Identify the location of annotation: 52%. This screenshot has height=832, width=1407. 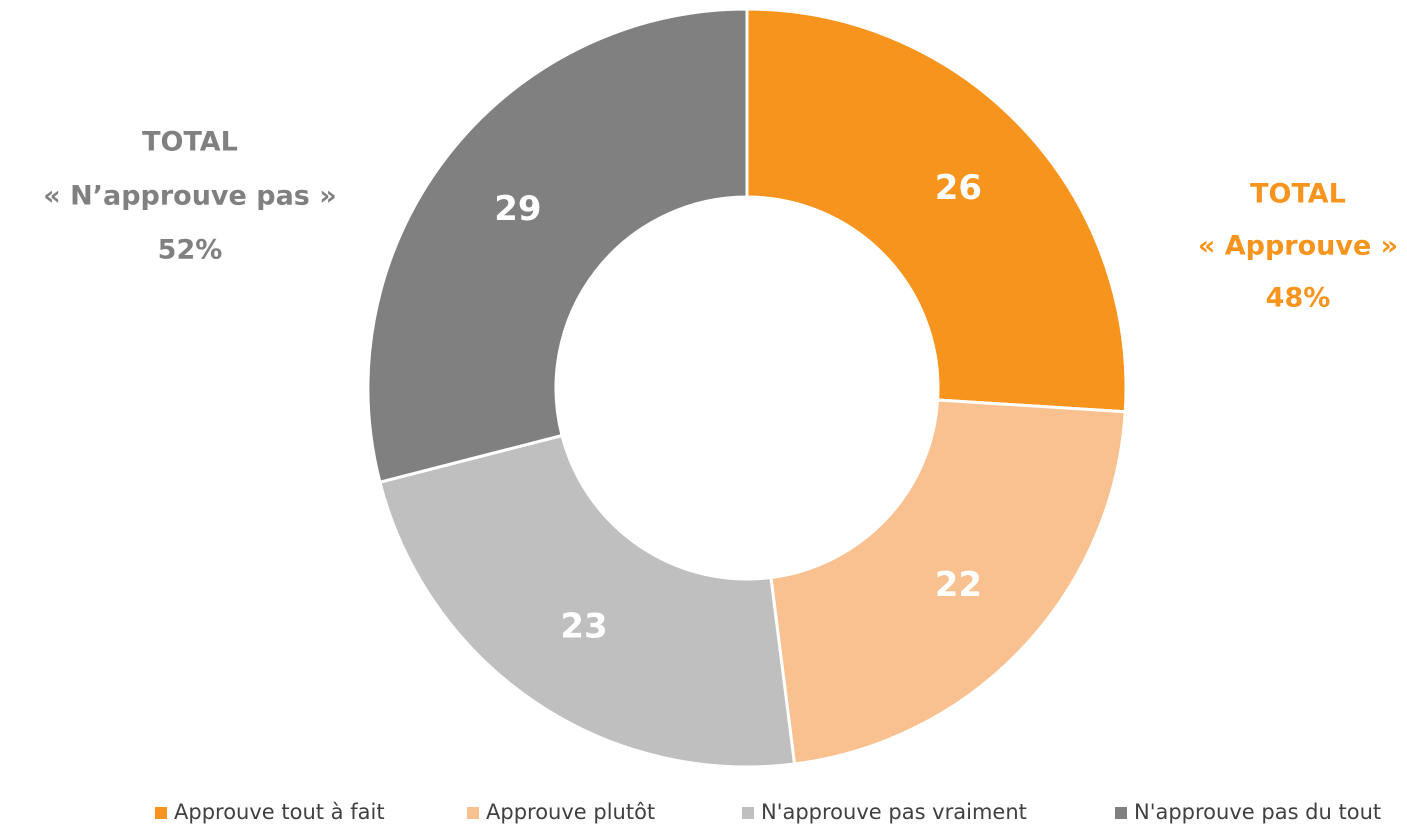
(190, 250).